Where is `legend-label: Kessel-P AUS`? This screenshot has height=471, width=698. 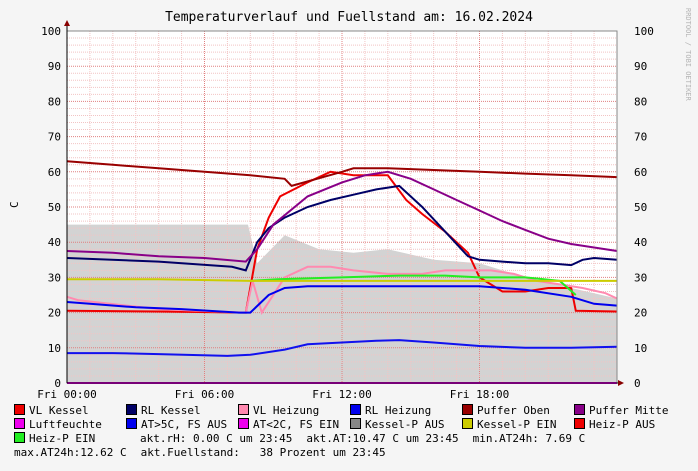 legend-label: Kessel-P AUS is located at coordinates (405, 424).